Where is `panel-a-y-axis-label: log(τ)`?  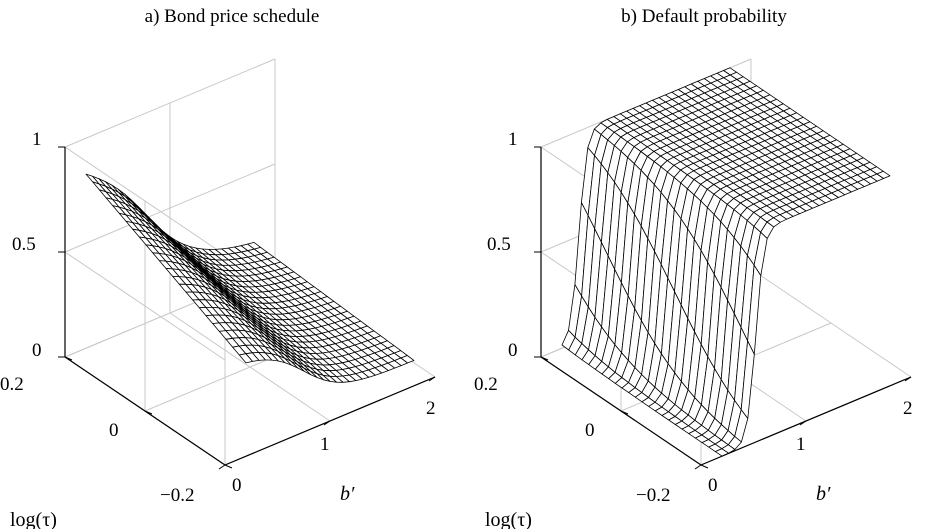 panel-a-y-axis-label: log(τ) is located at coordinates (33, 519).